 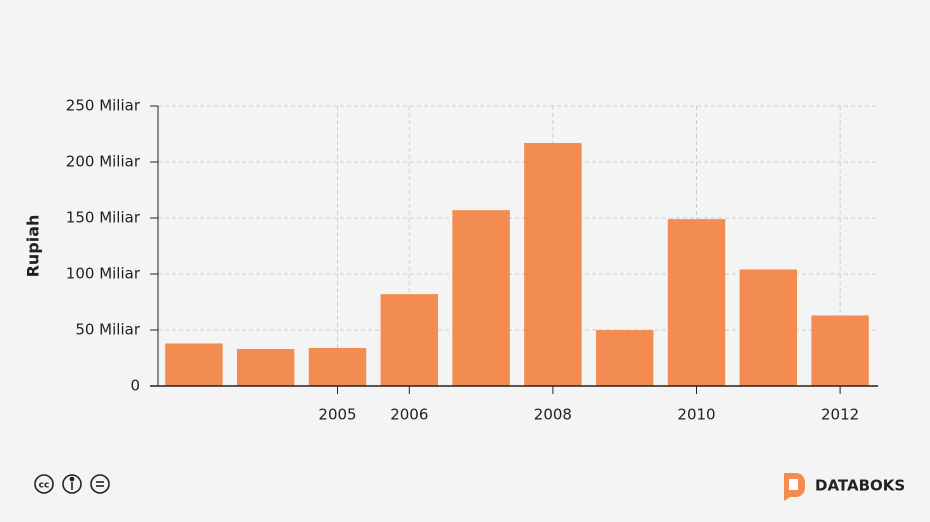 I want to click on brand-logo, so click(x=794, y=487).